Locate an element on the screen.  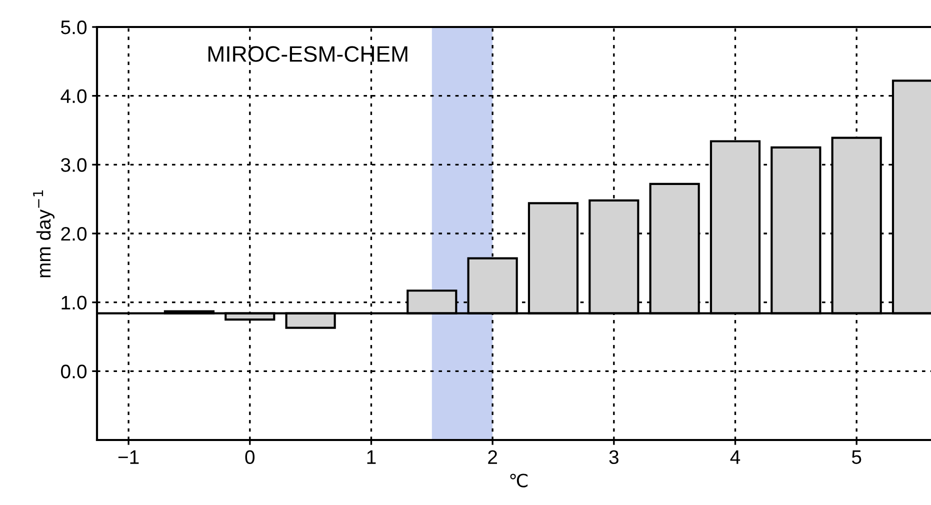
y-tick-label: 5.0 is located at coordinates (74, 27).